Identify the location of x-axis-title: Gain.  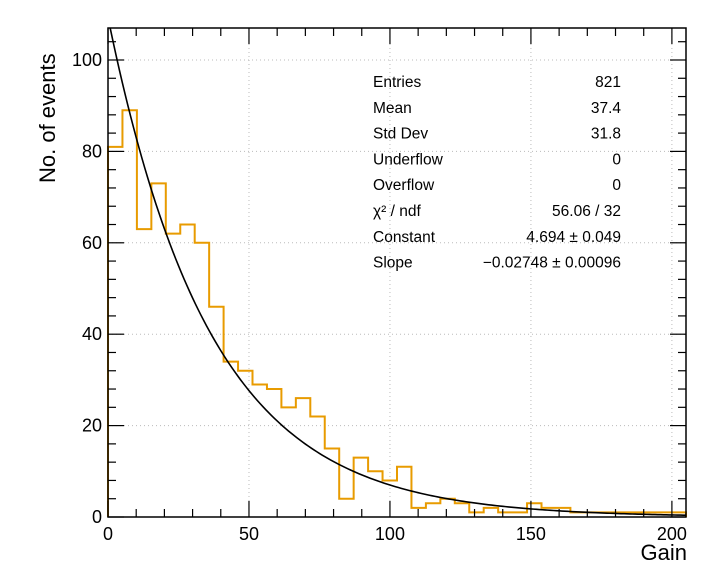
(664, 552).